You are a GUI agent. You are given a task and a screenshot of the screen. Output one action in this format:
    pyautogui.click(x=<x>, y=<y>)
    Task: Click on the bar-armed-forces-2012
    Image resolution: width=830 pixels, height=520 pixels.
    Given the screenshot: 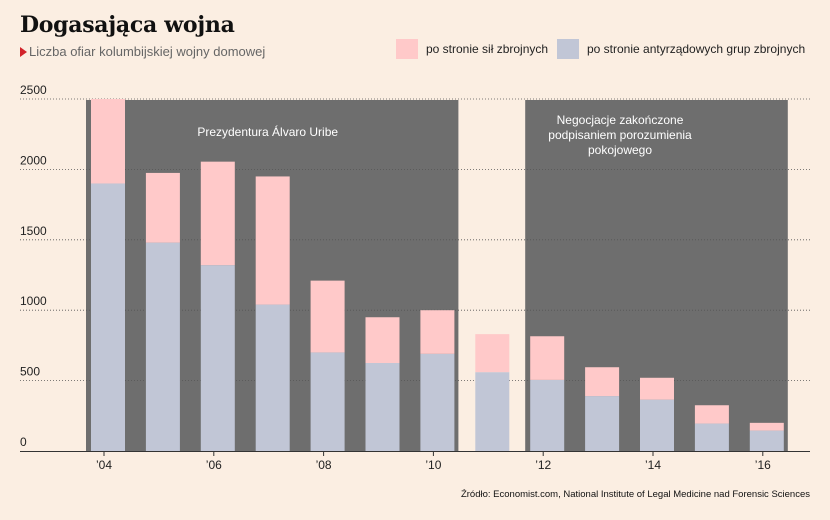 What is the action you would take?
    pyautogui.click(x=547, y=358)
    